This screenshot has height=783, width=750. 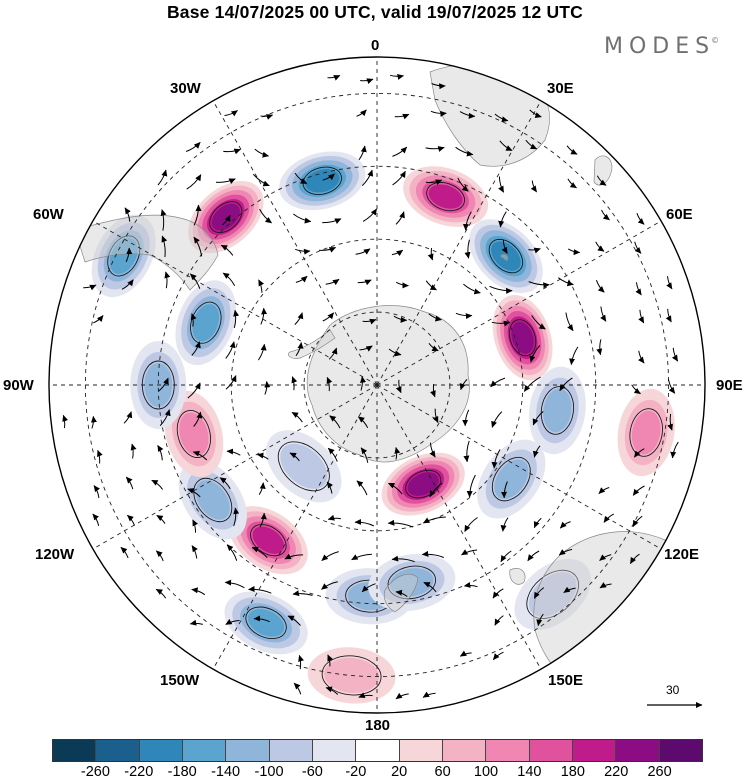 What do you see at coordinates (659, 772) in the screenshot?
I see `colorbar-tick-label: 260` at bounding box center [659, 772].